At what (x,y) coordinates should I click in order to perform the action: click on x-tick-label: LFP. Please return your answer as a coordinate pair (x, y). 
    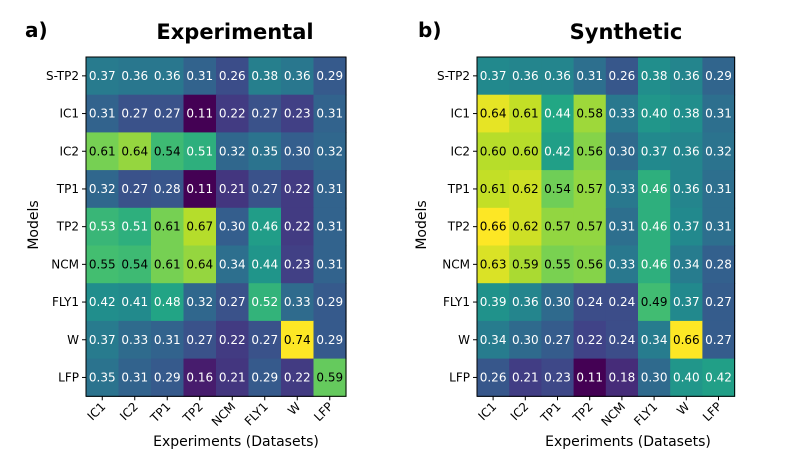
    Looking at the image, I should click on (323, 412).